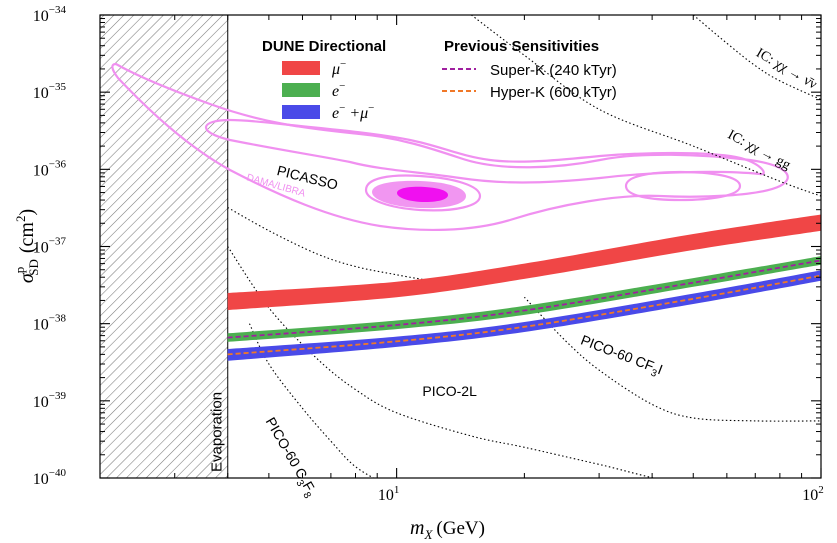 This screenshot has height=543, width=837. I want to click on y-tick-label-5: 10−35, so click(50, 91).